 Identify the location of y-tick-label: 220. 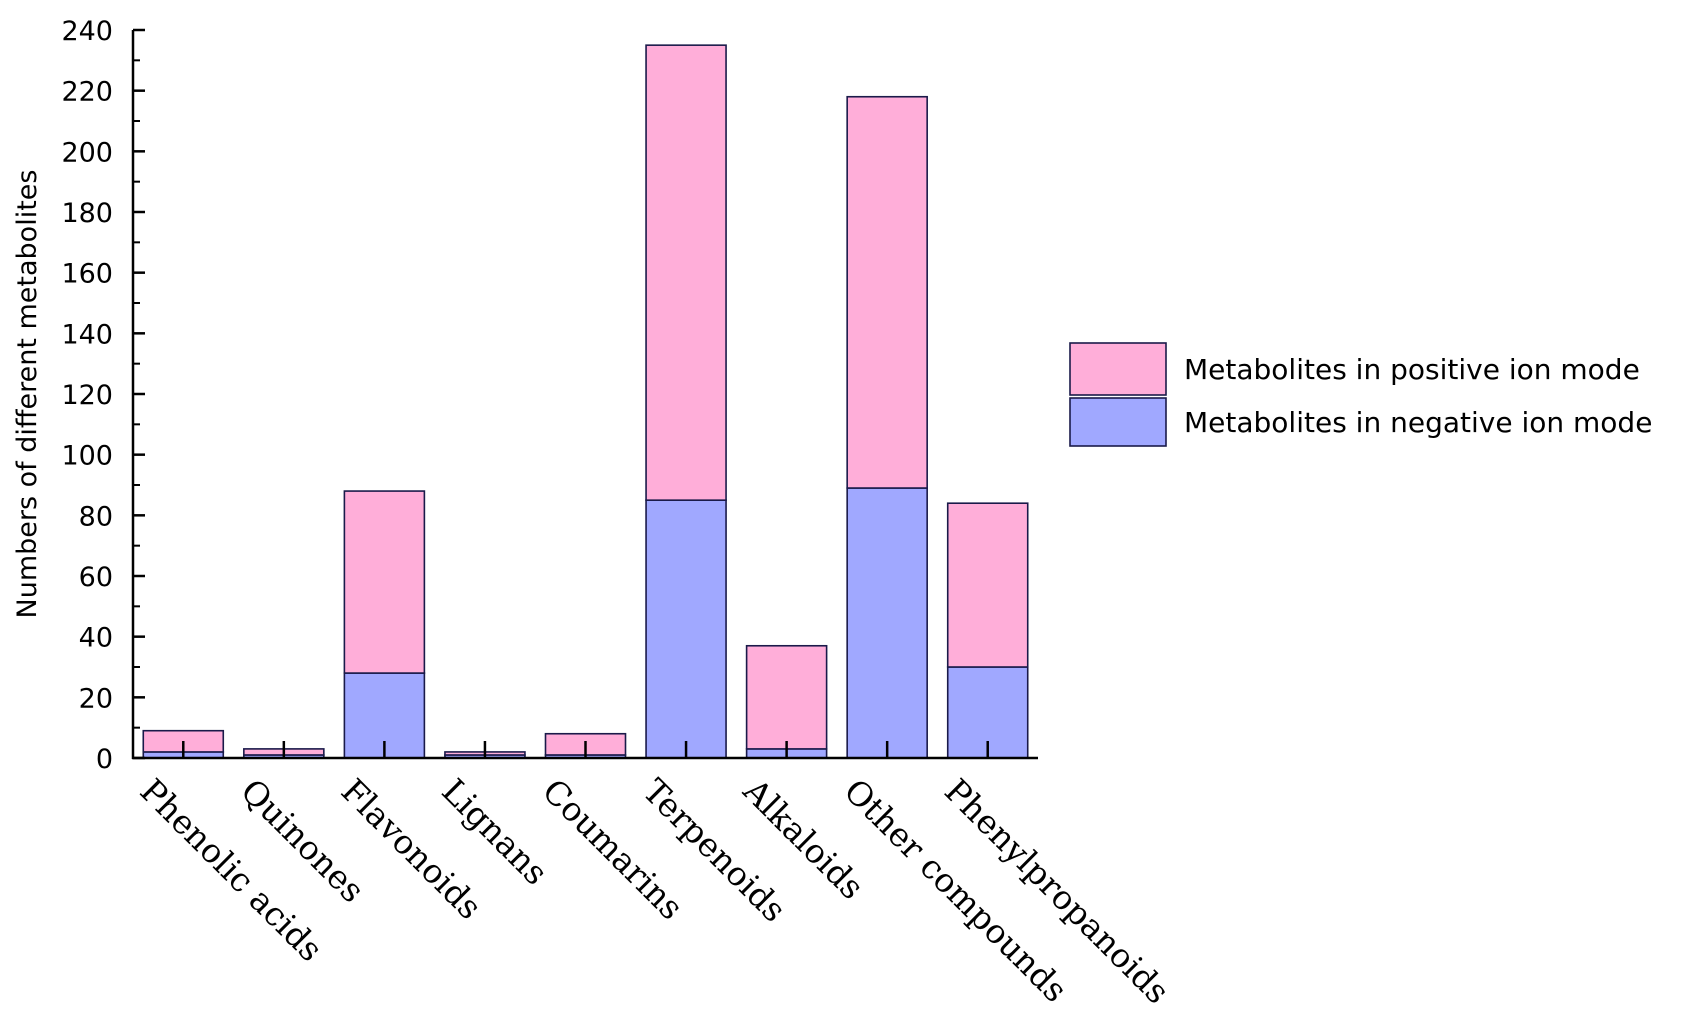
(87, 92).